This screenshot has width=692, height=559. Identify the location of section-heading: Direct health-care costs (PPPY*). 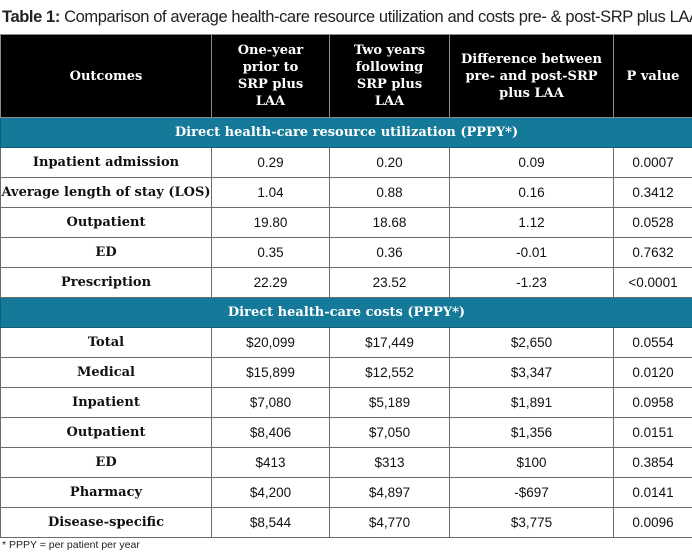
(346, 312).